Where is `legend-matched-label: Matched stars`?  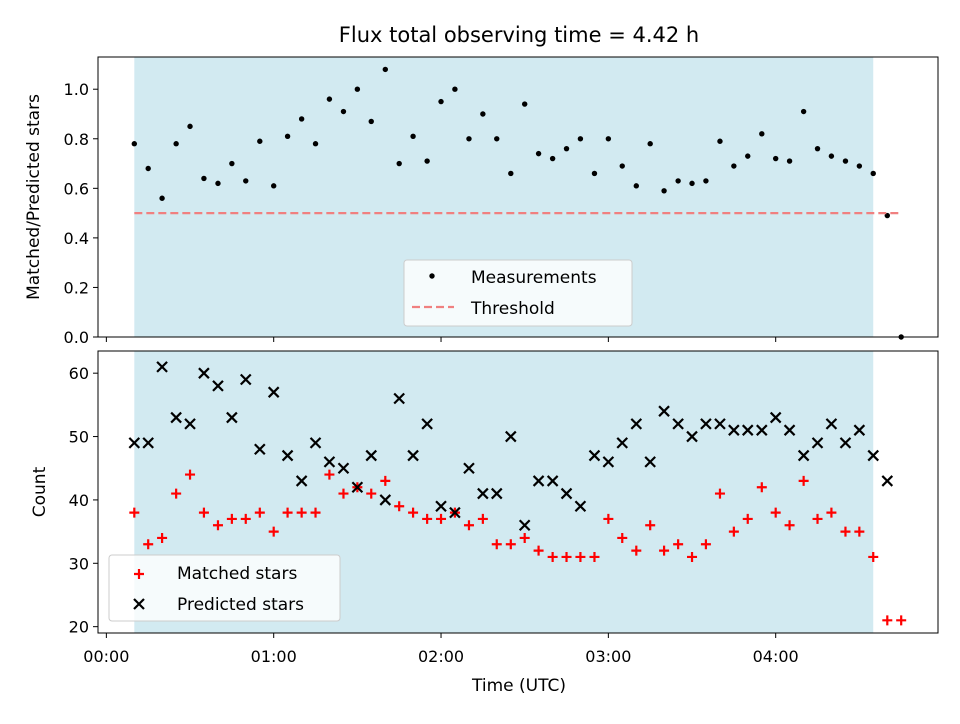 legend-matched-label: Matched stars is located at coordinates (237, 574).